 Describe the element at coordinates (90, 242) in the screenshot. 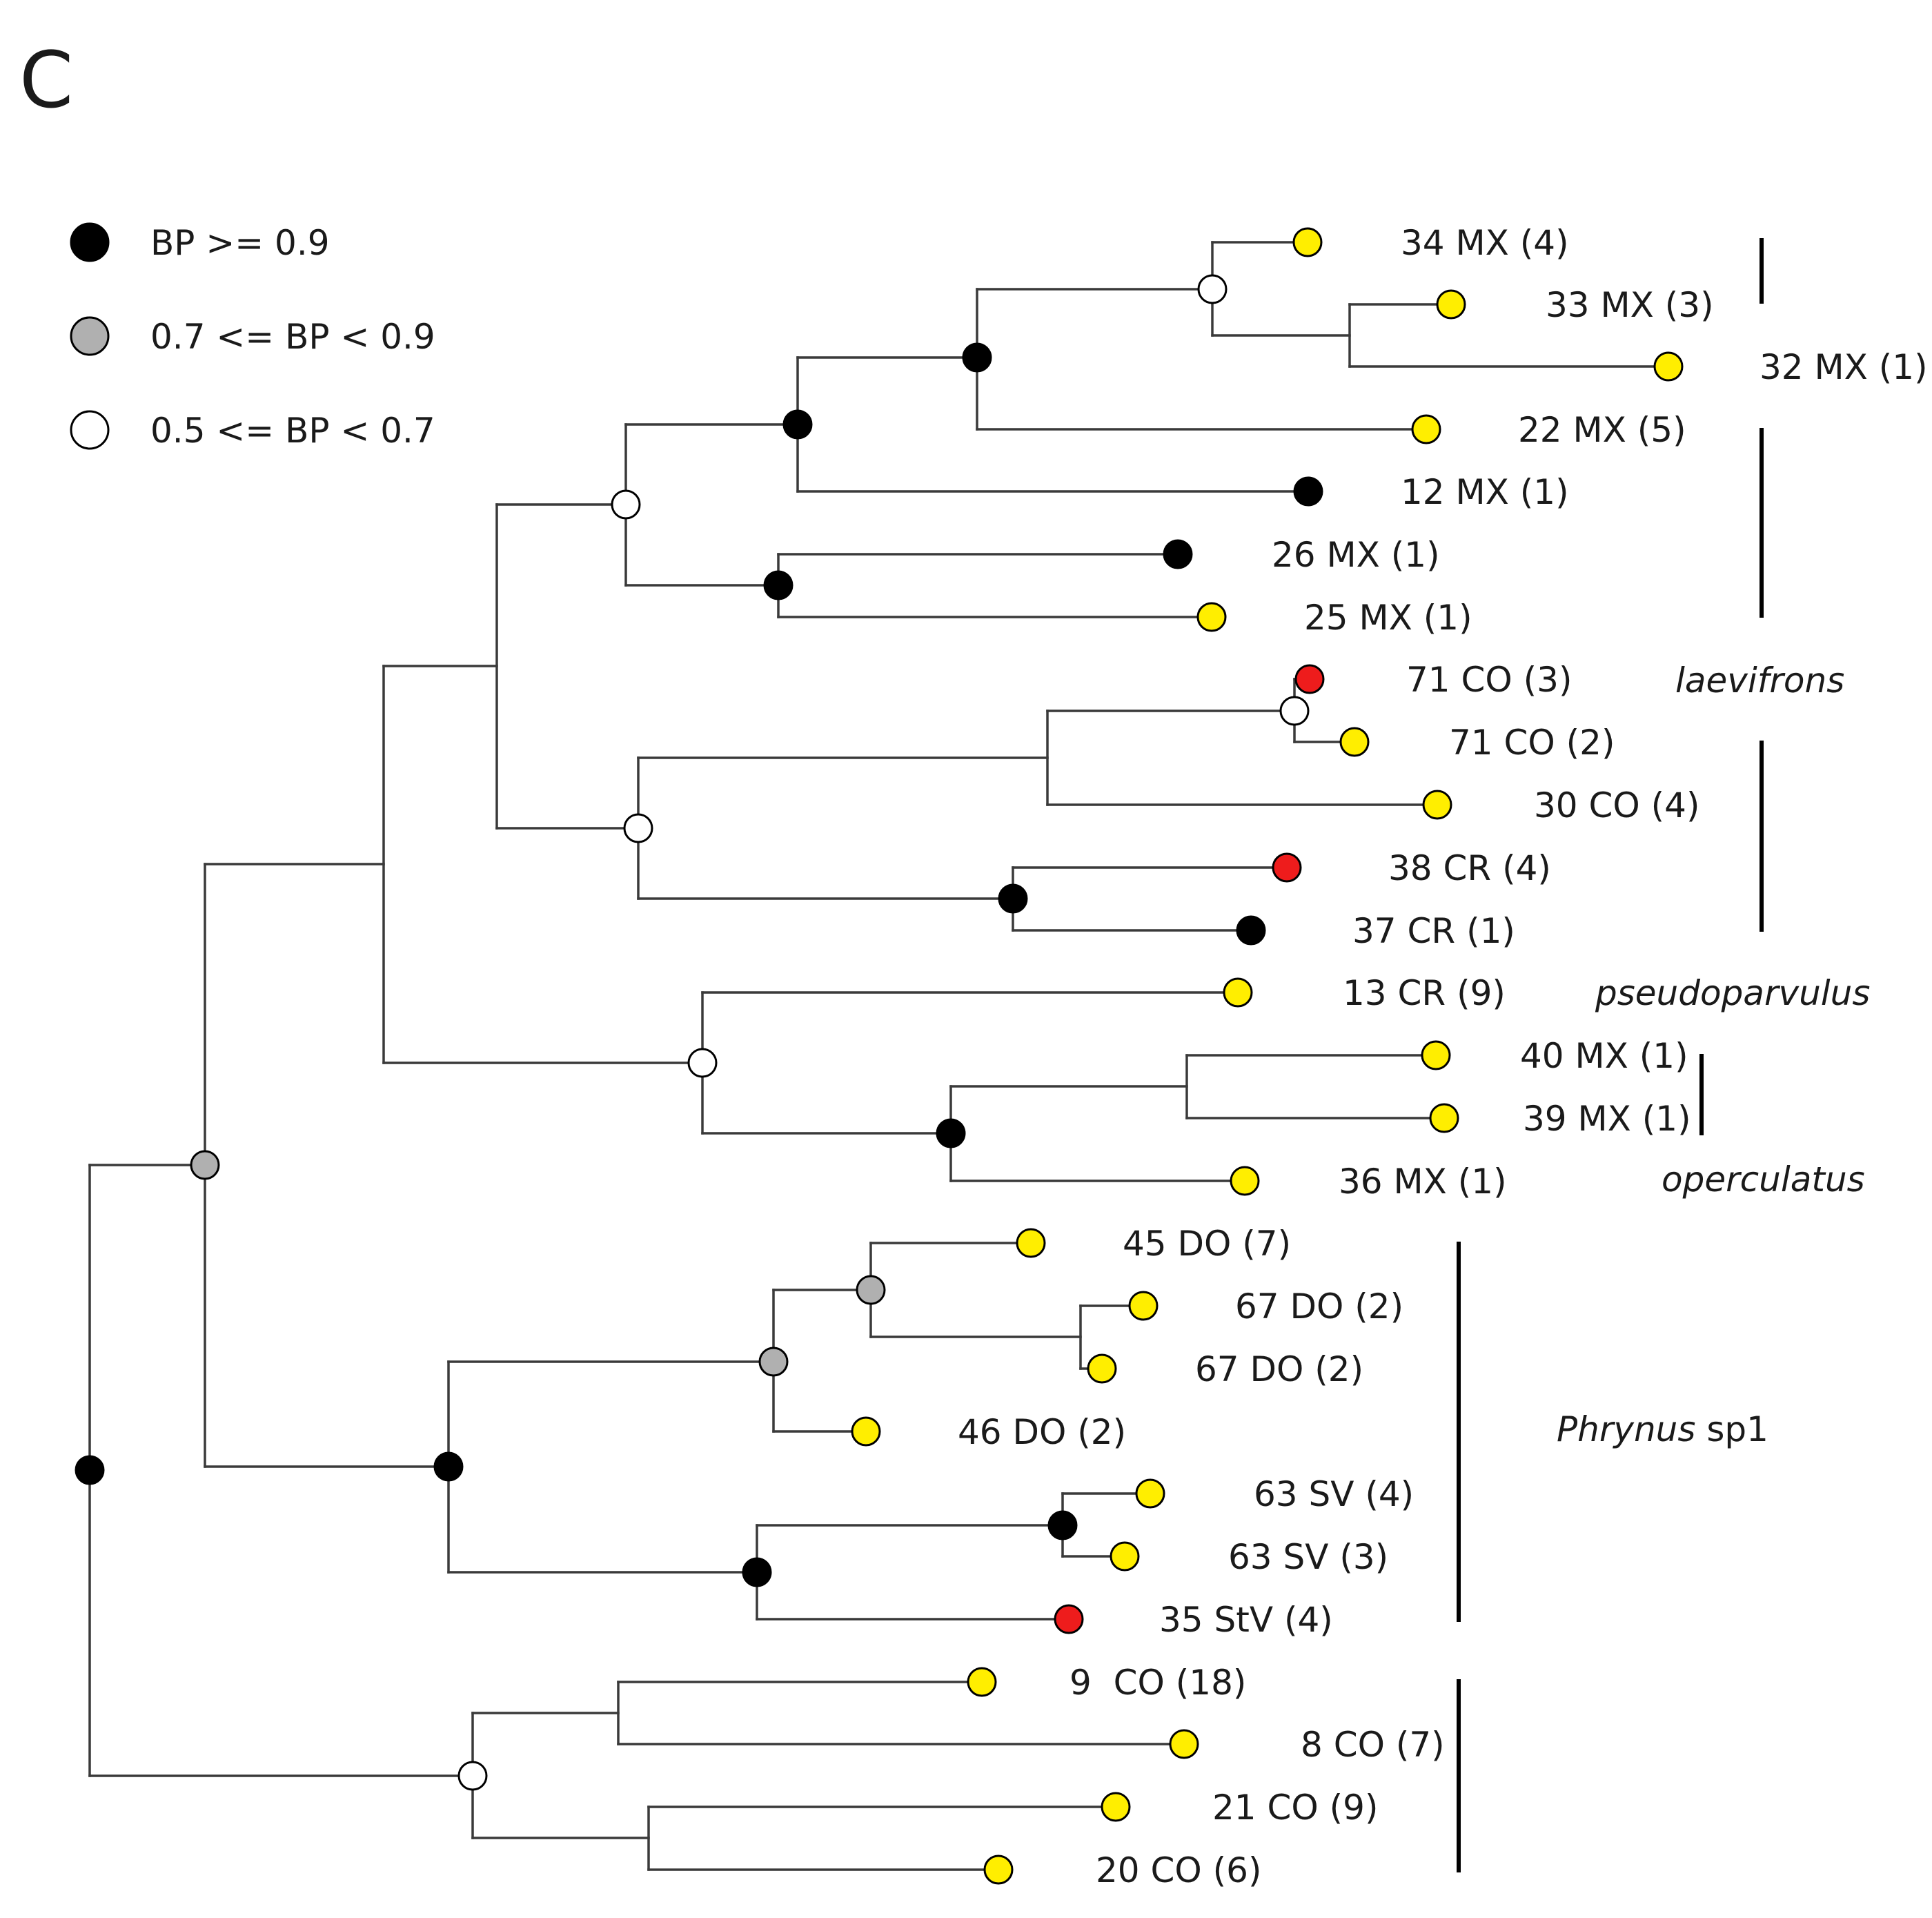

I see `legend-marker-black` at that location.